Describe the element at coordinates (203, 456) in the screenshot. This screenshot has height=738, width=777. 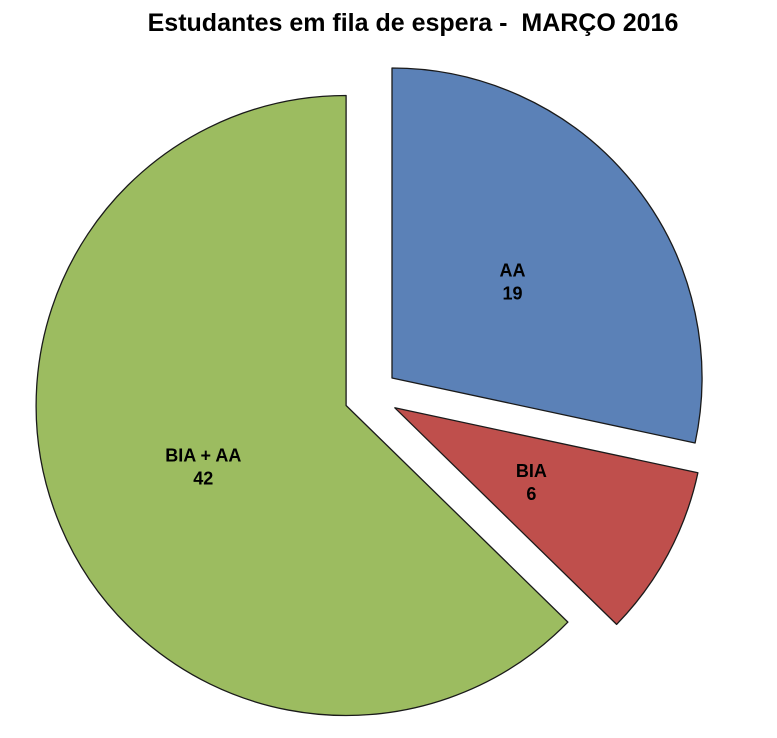
I see `pie-label-name-bia-aa: BIA + AA` at that location.